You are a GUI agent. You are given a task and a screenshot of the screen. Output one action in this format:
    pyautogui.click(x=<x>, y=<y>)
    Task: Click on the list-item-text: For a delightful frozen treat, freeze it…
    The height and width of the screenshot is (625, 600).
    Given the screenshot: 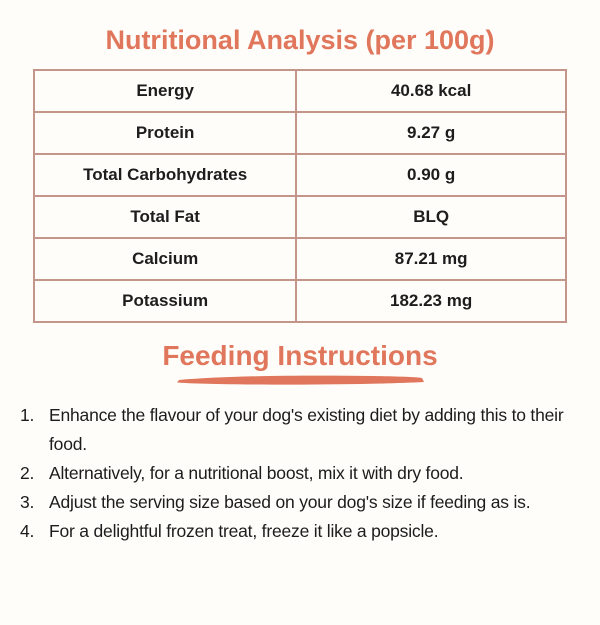 What is the action you would take?
    pyautogui.click(x=244, y=531)
    